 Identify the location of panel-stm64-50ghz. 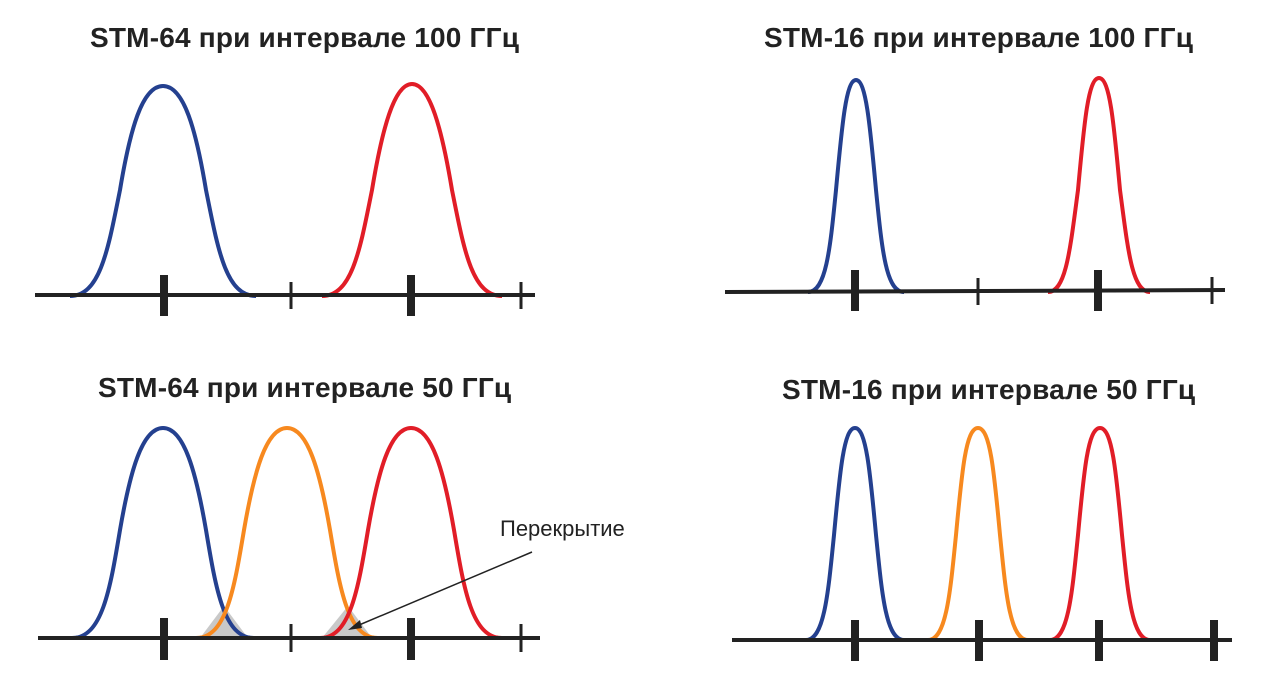
(289, 542).